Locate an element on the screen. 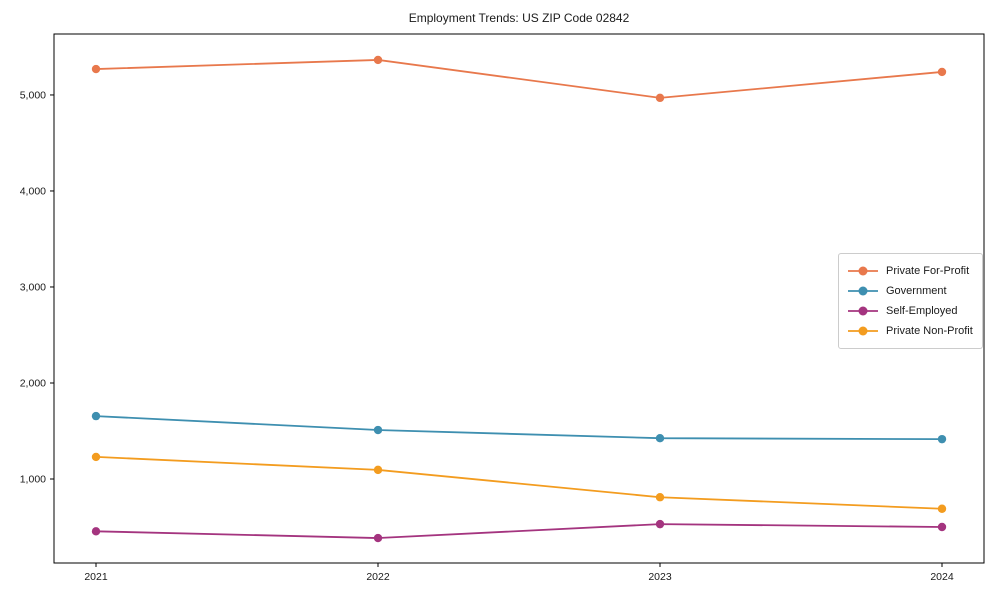  y-tick-label: 2,000 is located at coordinates (33, 383).